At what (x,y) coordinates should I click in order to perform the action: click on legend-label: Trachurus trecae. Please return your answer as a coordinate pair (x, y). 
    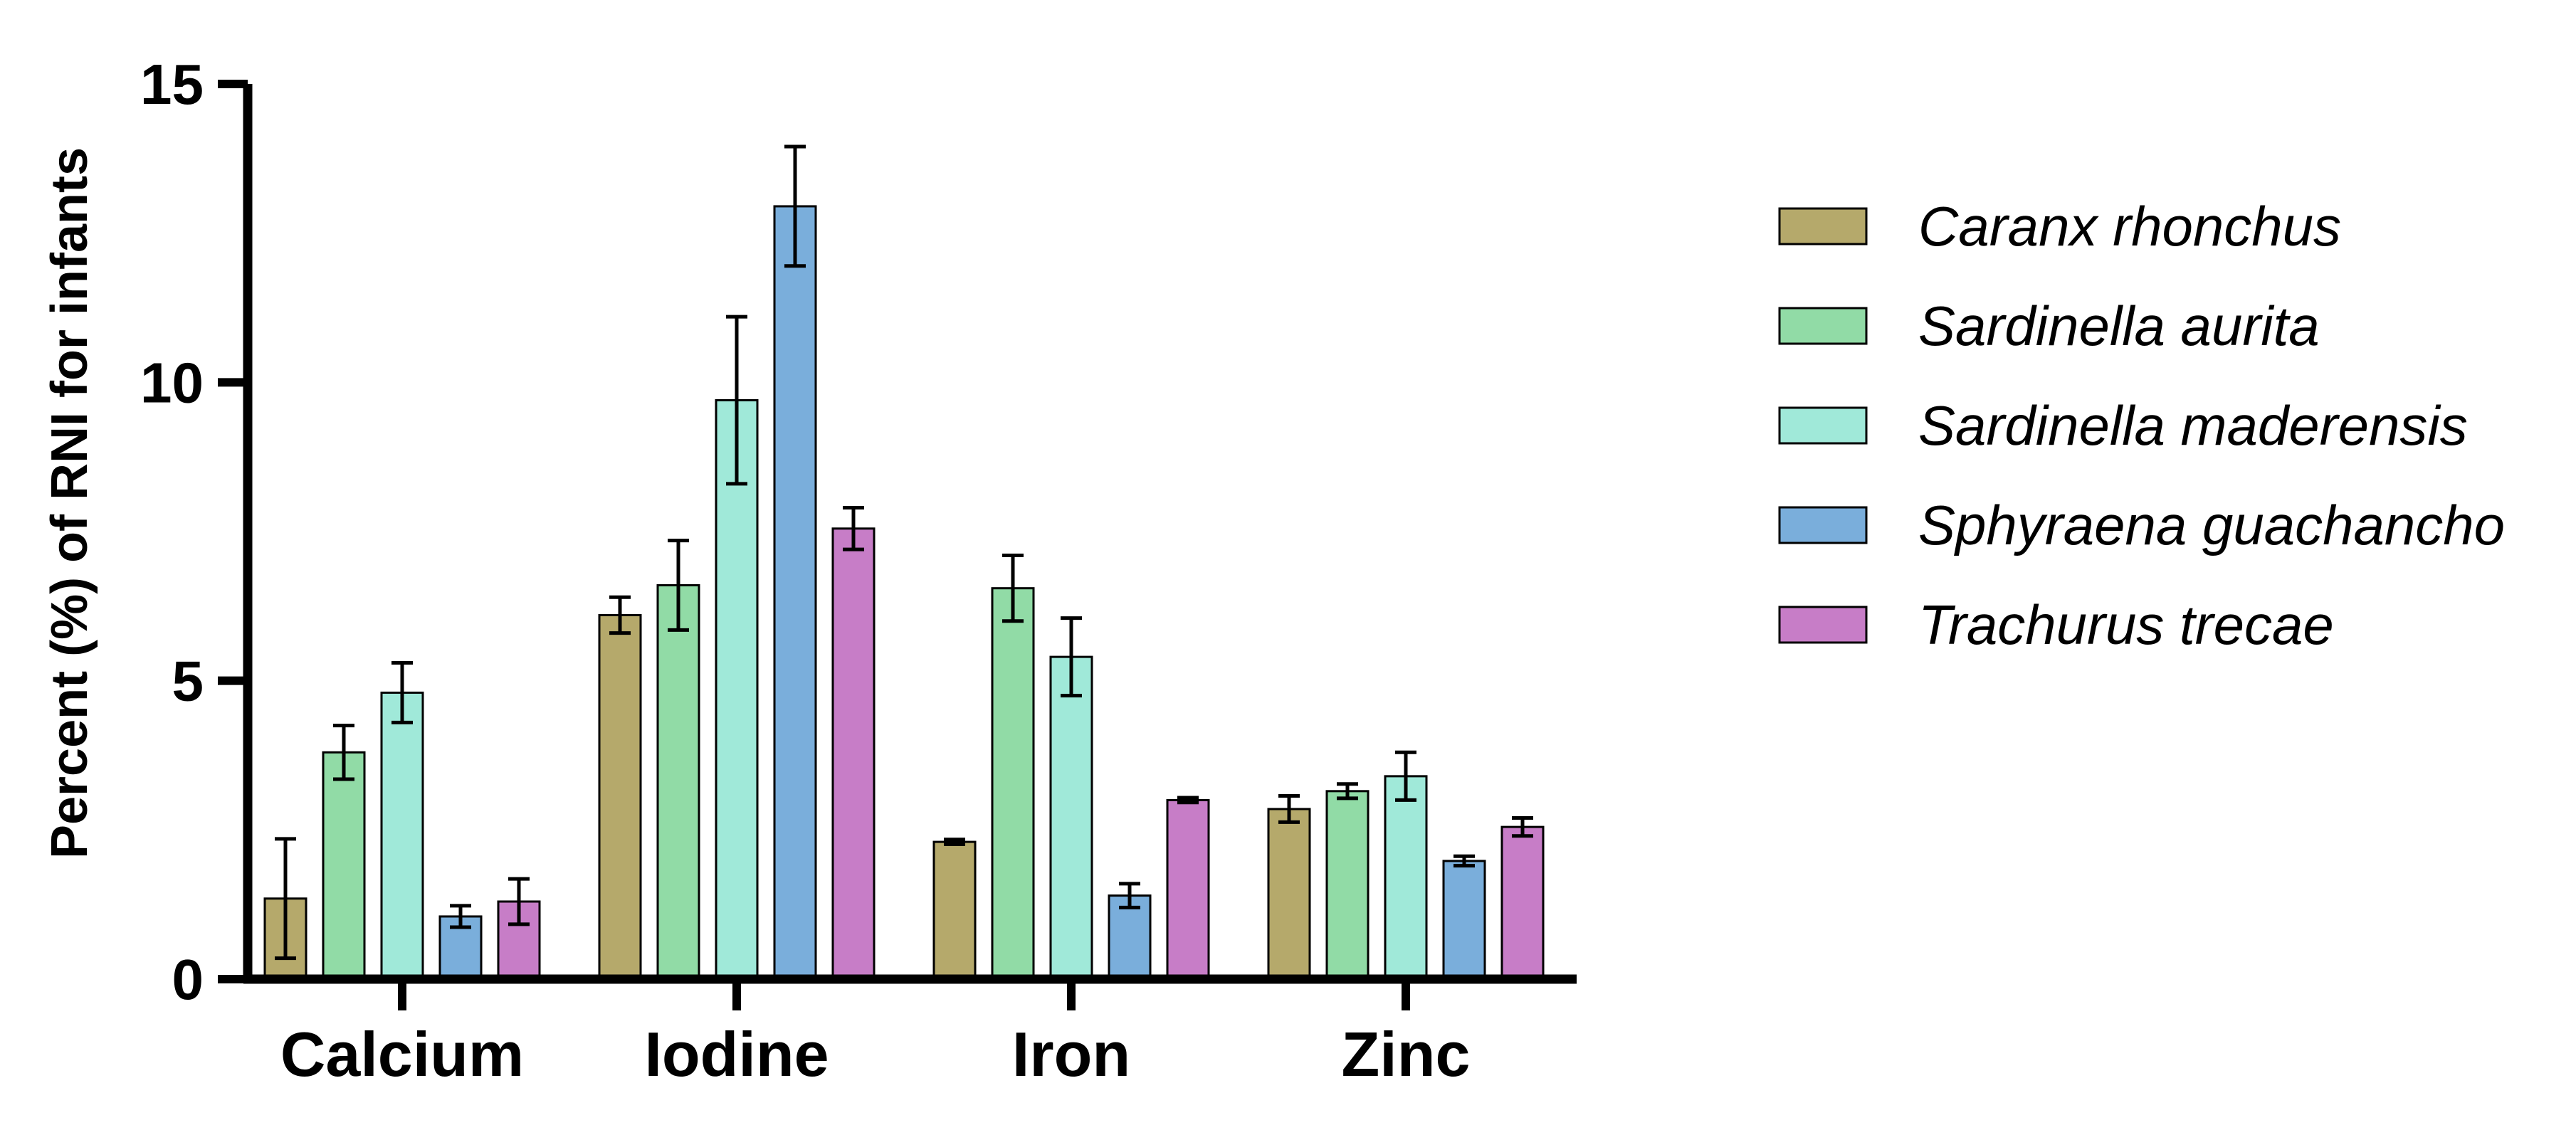
    Looking at the image, I should click on (2126, 624).